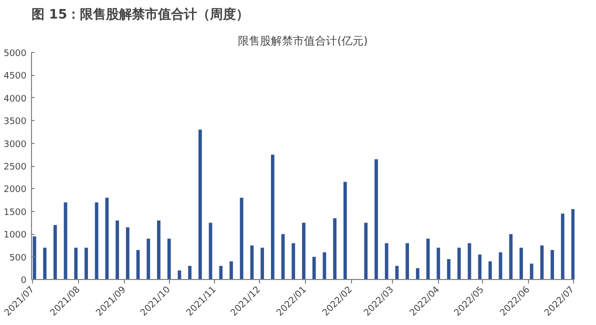 This screenshot has height=325, width=596. What do you see at coordinates (18, 258) in the screenshot?
I see `y-tick-label: 500` at bounding box center [18, 258].